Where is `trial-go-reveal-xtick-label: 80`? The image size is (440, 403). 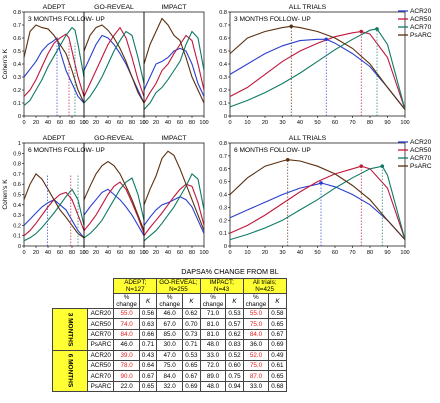
trial-go-reveal-xtick-label: 80 is located at coordinates (132, 123).